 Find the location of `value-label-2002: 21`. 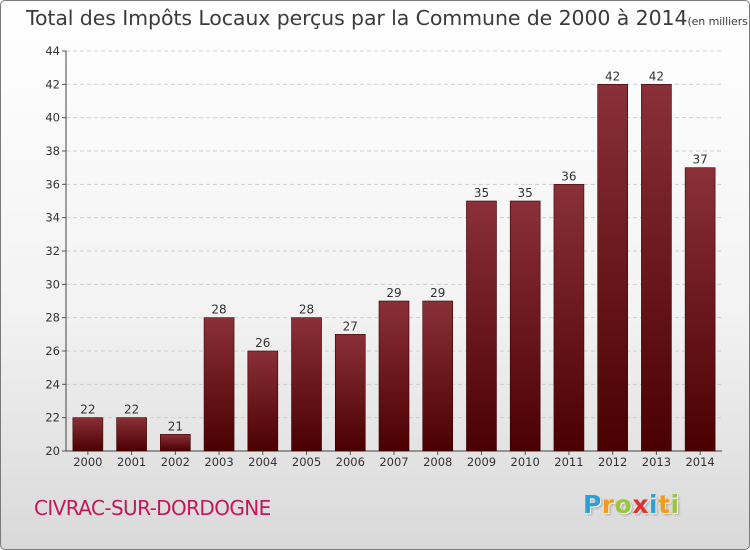

value-label-2002: 21 is located at coordinates (175, 426).